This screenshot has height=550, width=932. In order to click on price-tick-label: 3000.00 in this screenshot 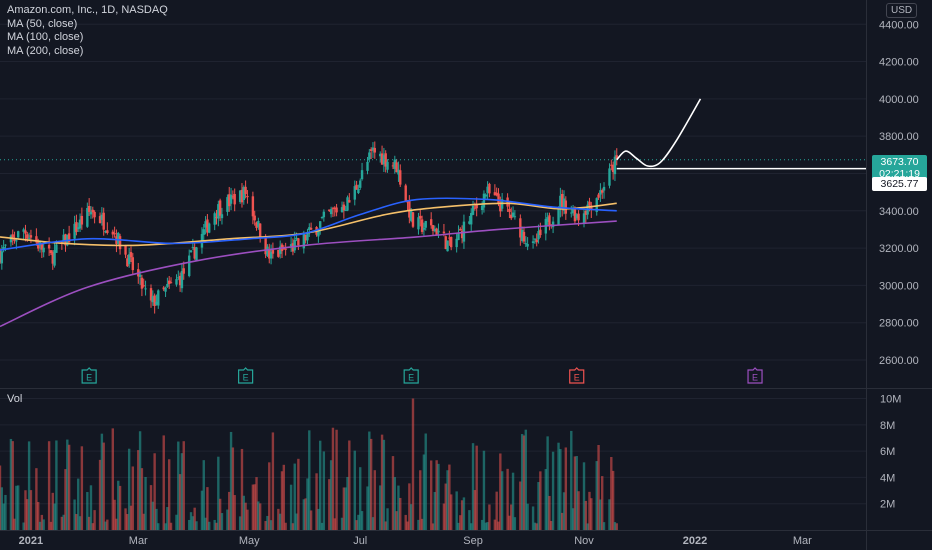, I will do `click(899, 286)`.